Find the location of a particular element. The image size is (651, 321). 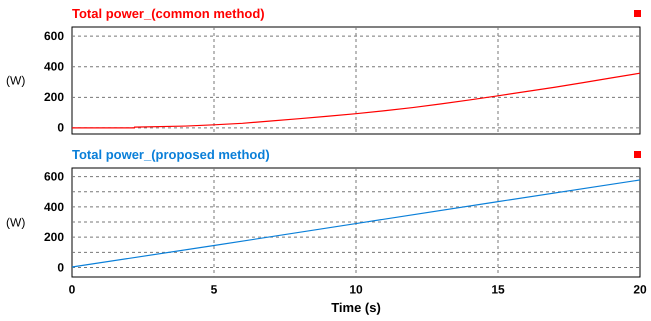

x-tick-label: 15 is located at coordinates (498, 289).